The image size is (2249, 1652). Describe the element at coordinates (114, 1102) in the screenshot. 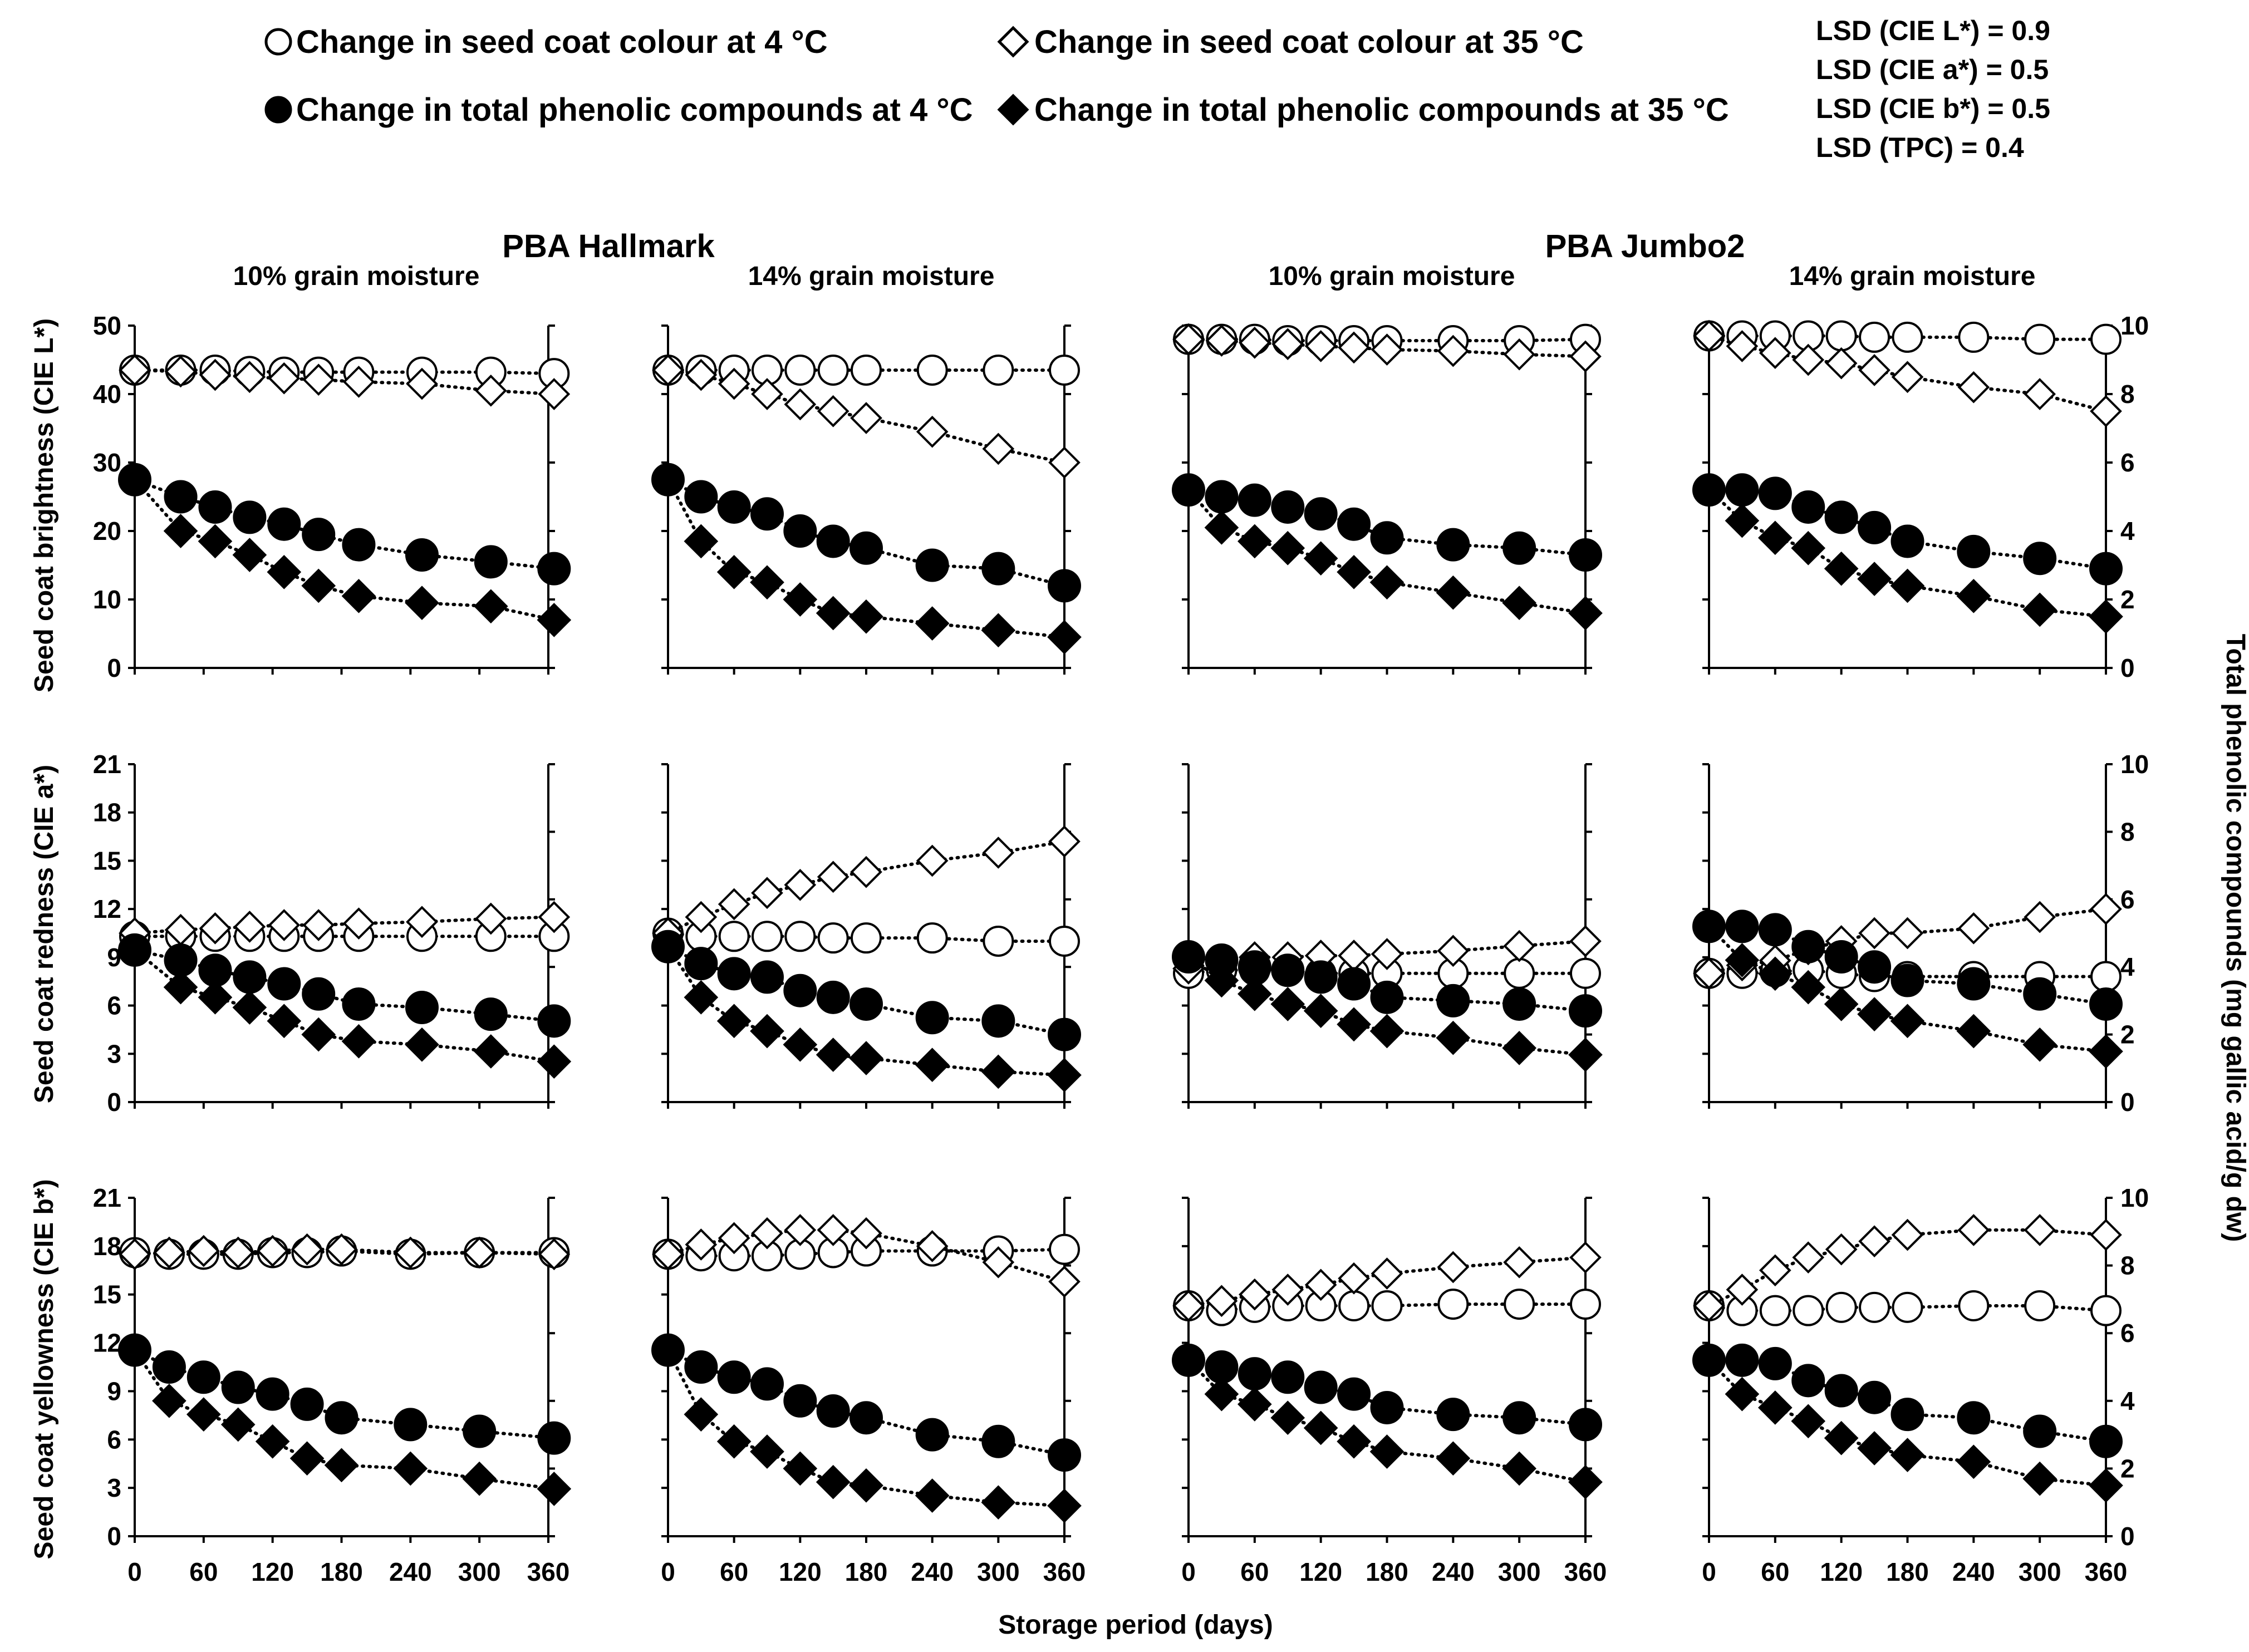

I see `y-tick-label: 0` at that location.